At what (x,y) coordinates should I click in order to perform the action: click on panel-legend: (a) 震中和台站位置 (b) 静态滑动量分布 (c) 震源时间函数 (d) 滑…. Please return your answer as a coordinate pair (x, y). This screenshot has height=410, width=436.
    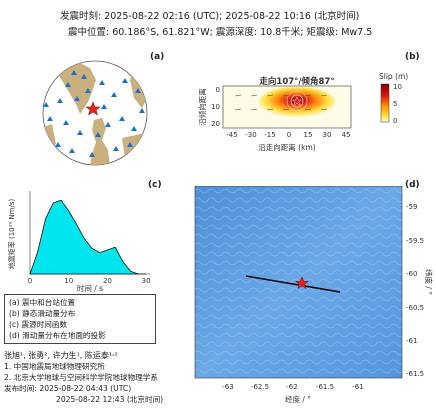
    Looking at the image, I should click on (80, 319).